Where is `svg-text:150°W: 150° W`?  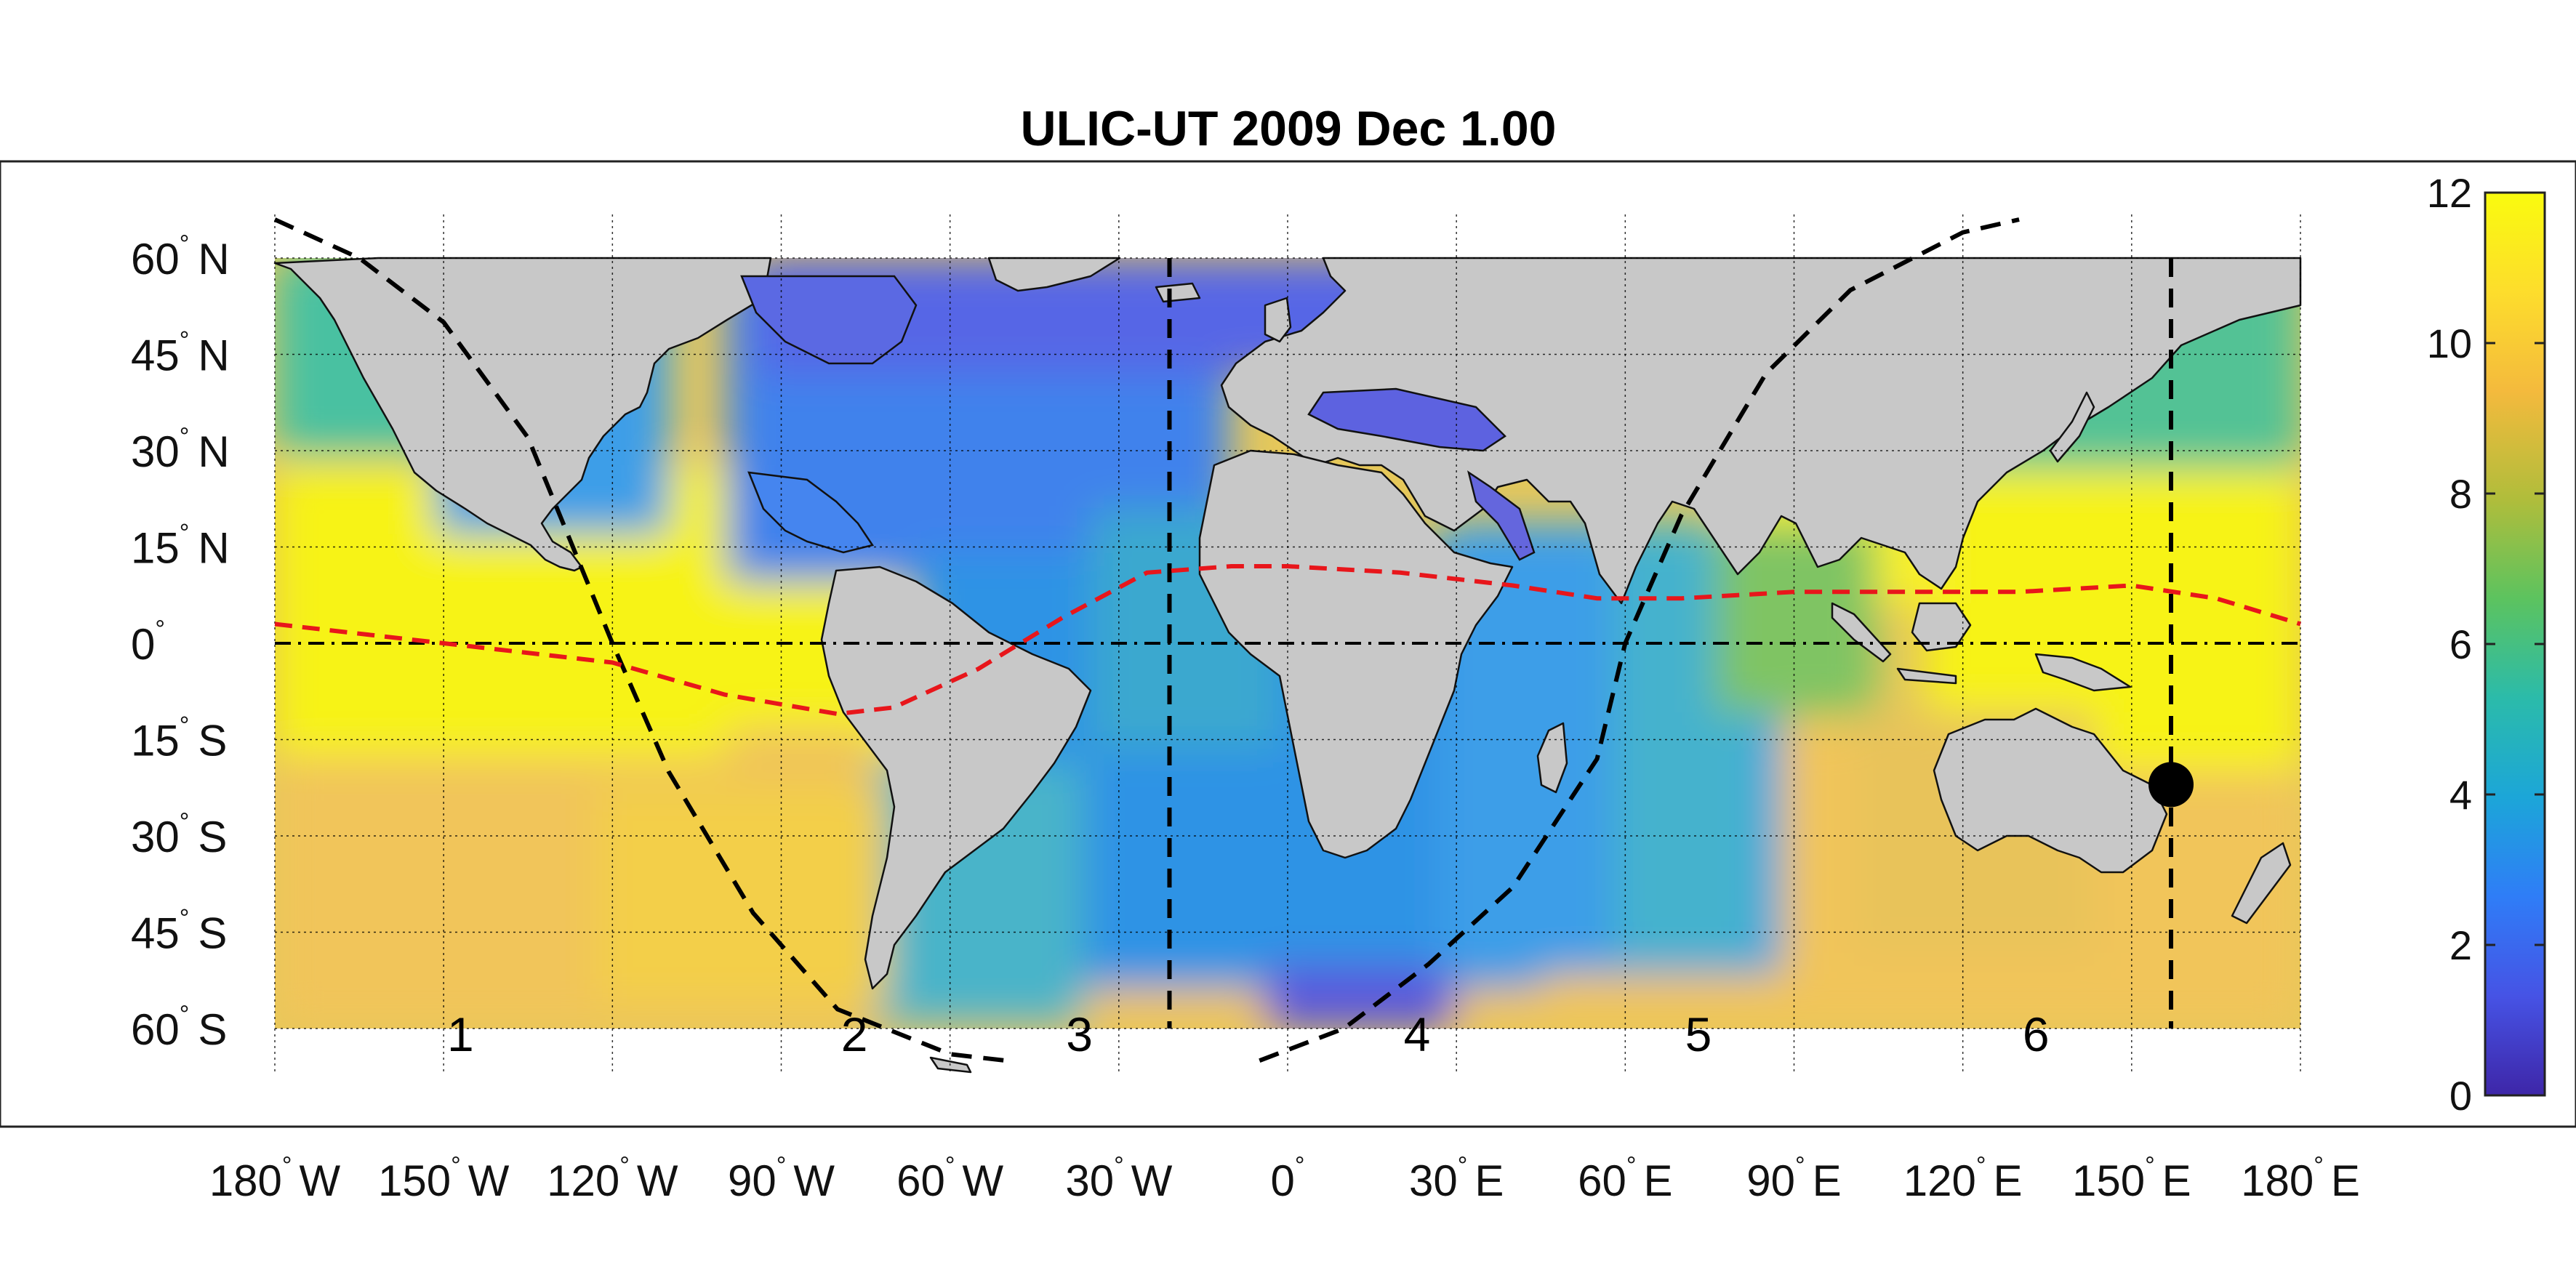
svg-text:150°W: 150° W is located at coordinates (444, 1178).